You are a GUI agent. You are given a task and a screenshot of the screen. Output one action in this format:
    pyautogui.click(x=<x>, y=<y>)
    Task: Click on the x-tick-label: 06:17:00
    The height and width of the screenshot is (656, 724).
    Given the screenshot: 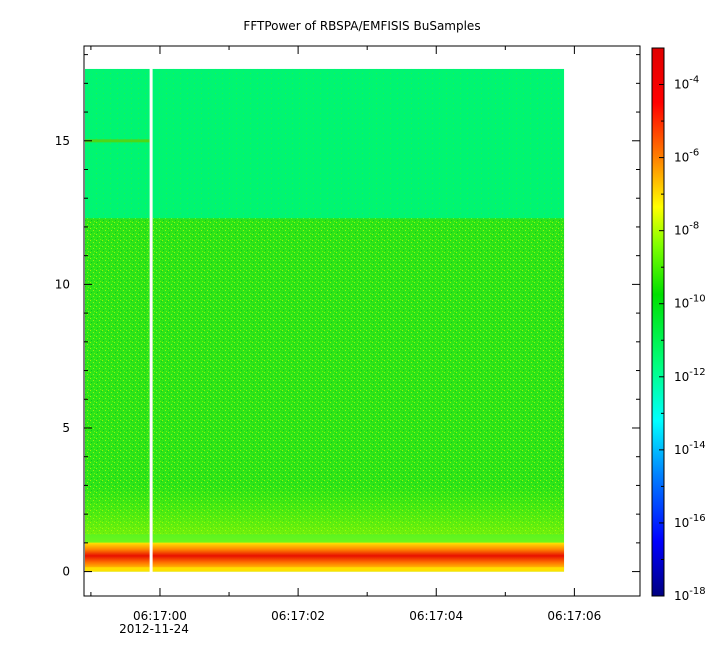 What is the action you would take?
    pyautogui.click(x=160, y=616)
    